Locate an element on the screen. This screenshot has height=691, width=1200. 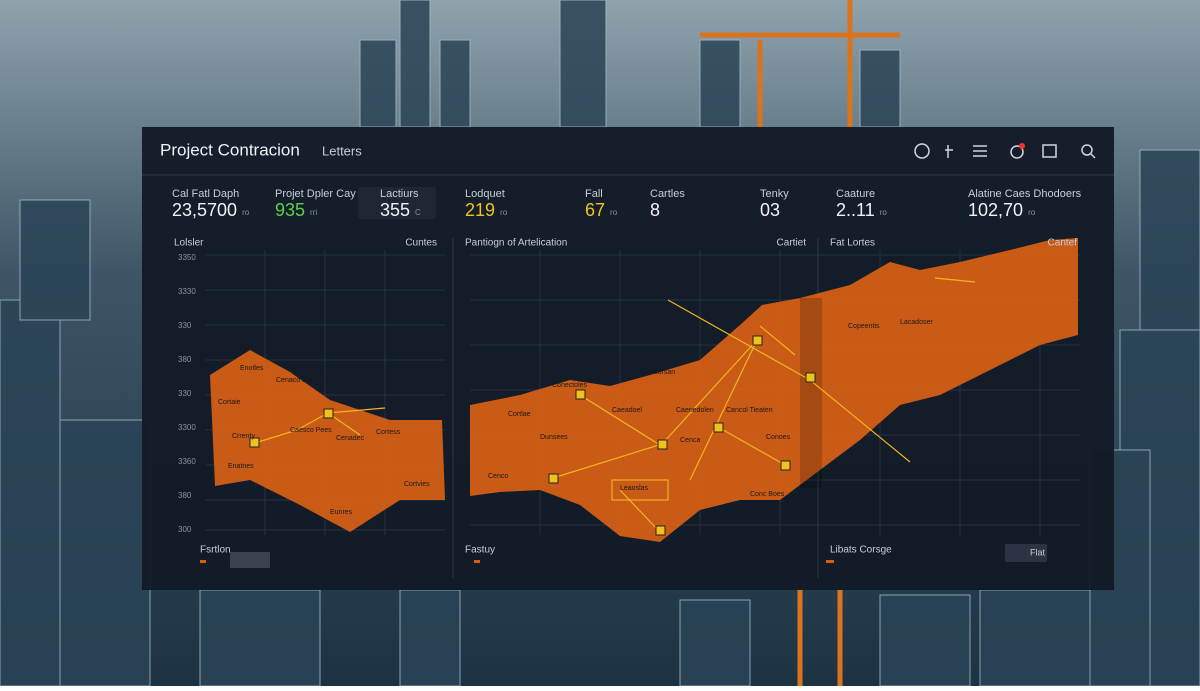
map-label: Enatnes is located at coordinates (241, 466).